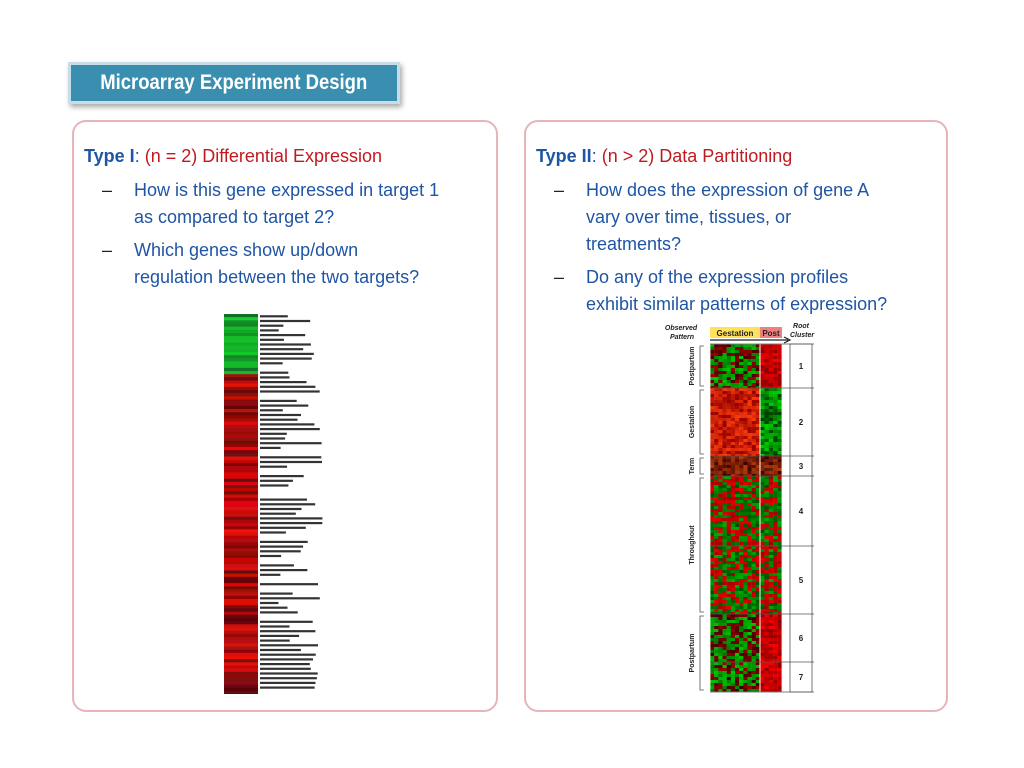  Describe the element at coordinates (234, 217) in the screenshot. I see `bullet-line: as compared to target 2?` at that location.